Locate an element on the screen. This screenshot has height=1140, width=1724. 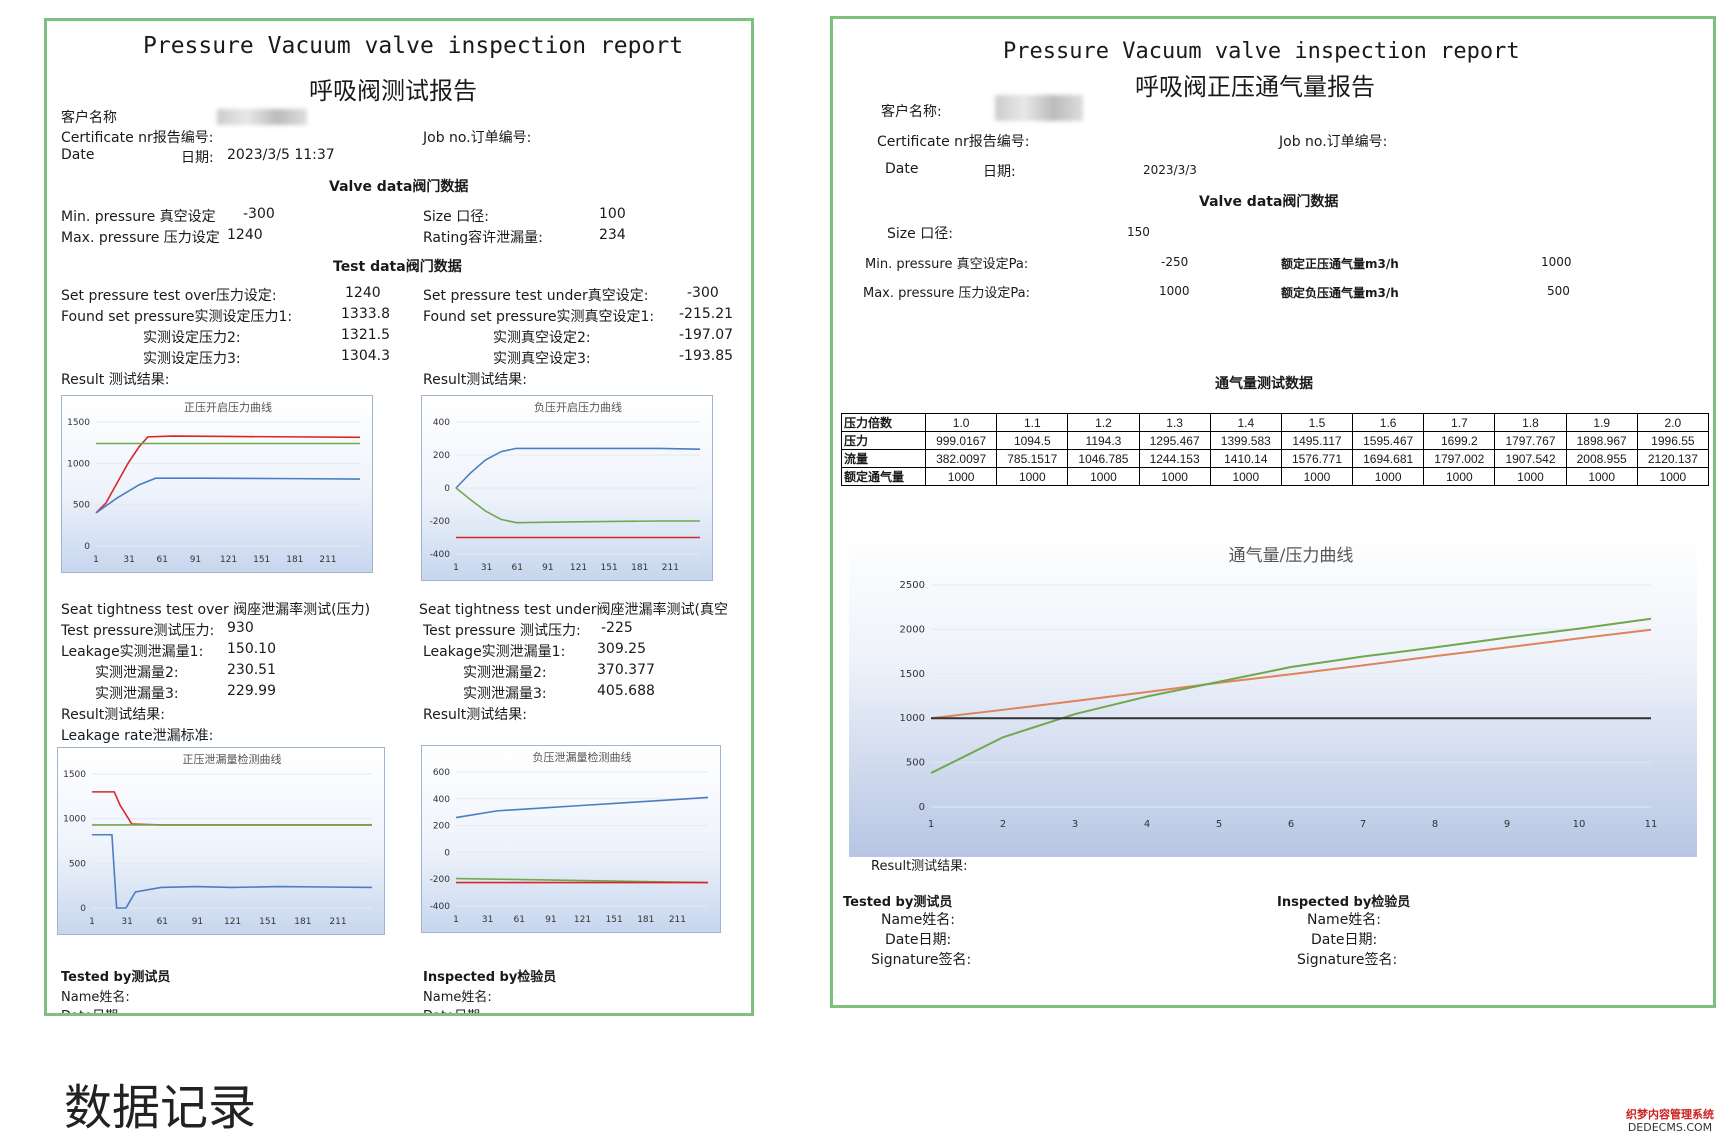
set-under-label: Set pressure test under真空设定: is located at coordinates (536, 296).